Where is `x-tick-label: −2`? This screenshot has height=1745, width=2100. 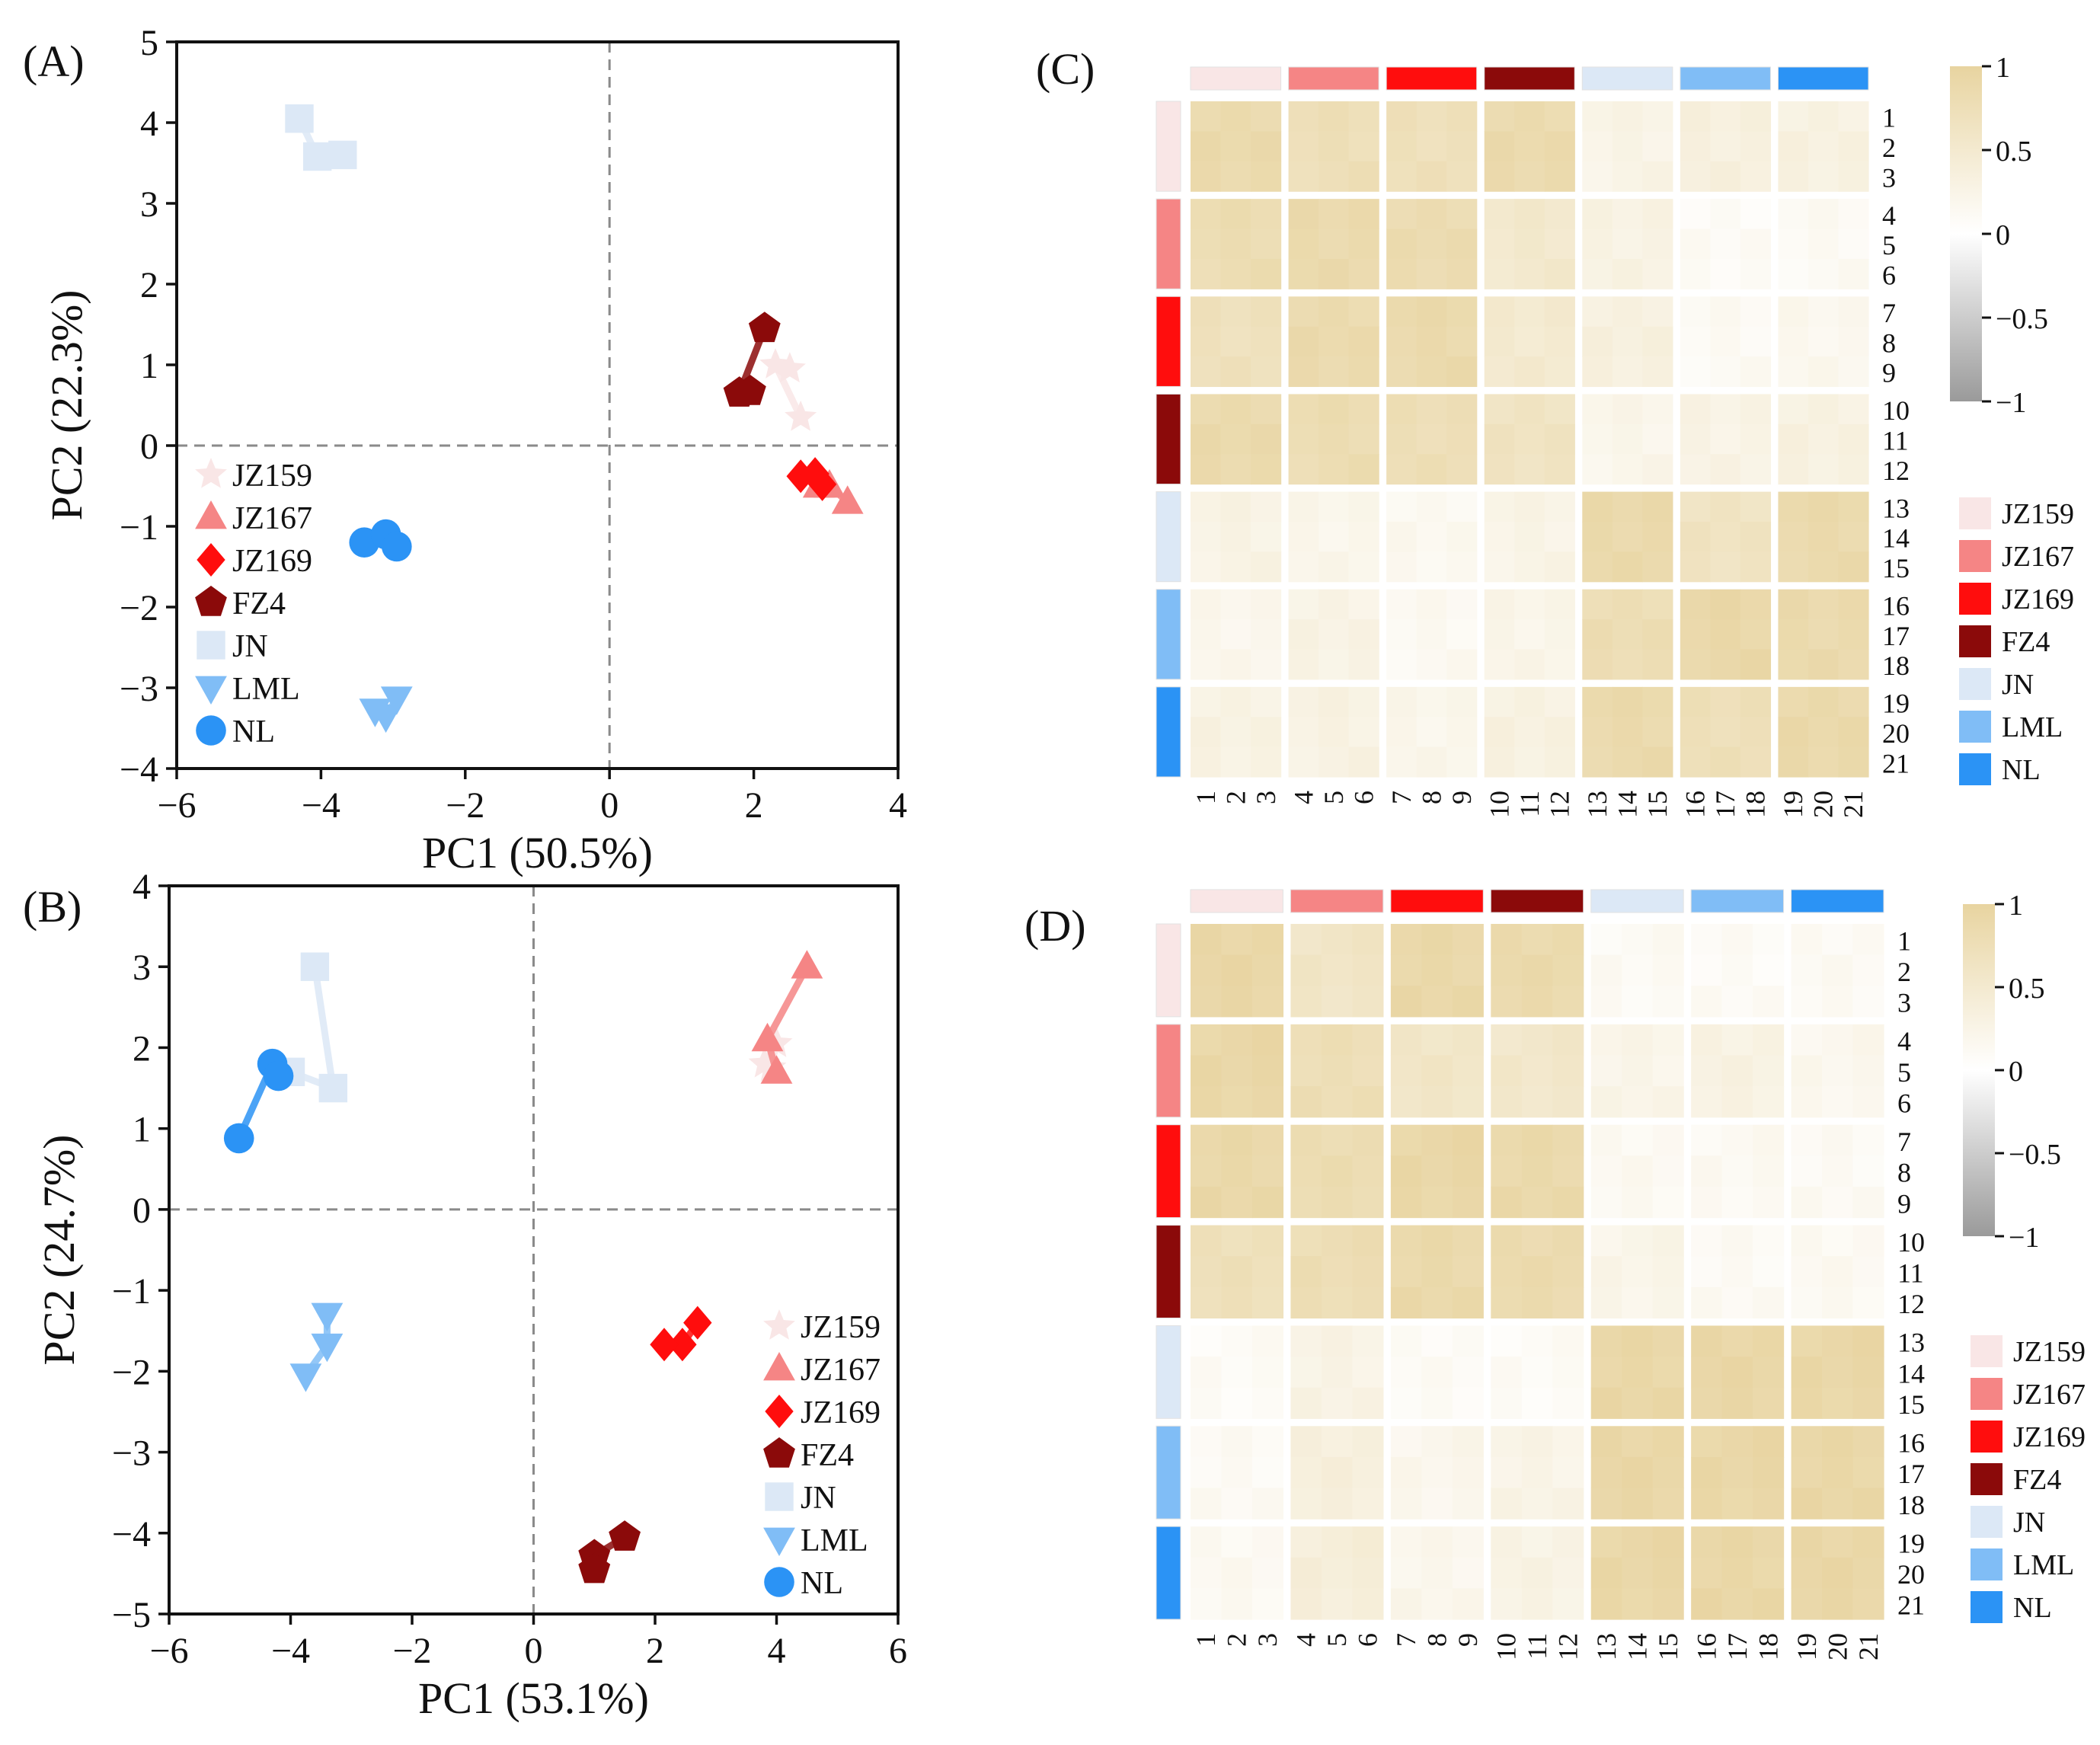 x-tick-label: −2 is located at coordinates (412, 1651).